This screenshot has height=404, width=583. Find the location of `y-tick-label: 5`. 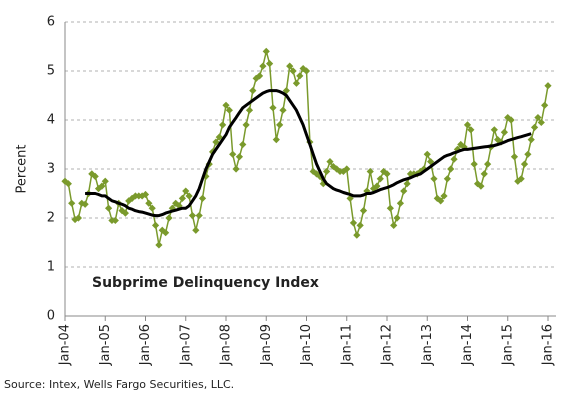

y-tick-label: 5 is located at coordinates (51, 71).